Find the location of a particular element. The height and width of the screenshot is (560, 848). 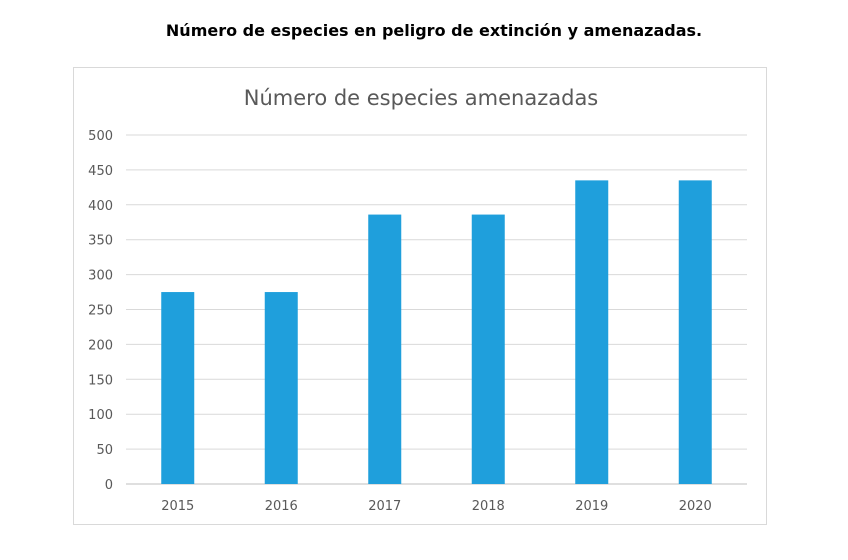

y-tick-label: 150 is located at coordinates (100, 380).